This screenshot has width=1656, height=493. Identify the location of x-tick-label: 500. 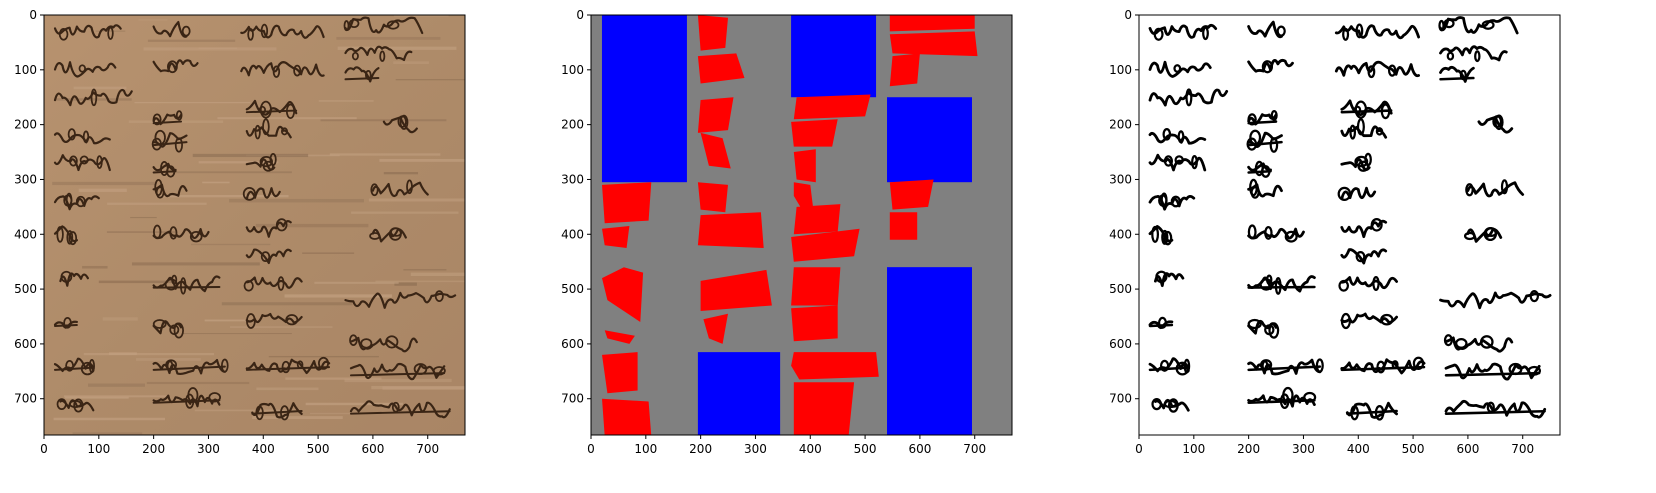
(318, 449).